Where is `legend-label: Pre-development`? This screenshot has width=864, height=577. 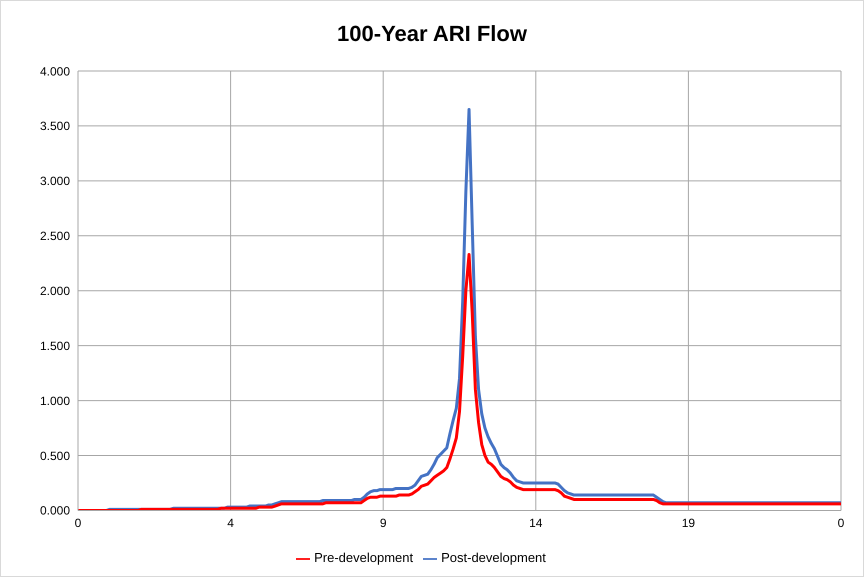
legend-label: Pre-development is located at coordinates (364, 558).